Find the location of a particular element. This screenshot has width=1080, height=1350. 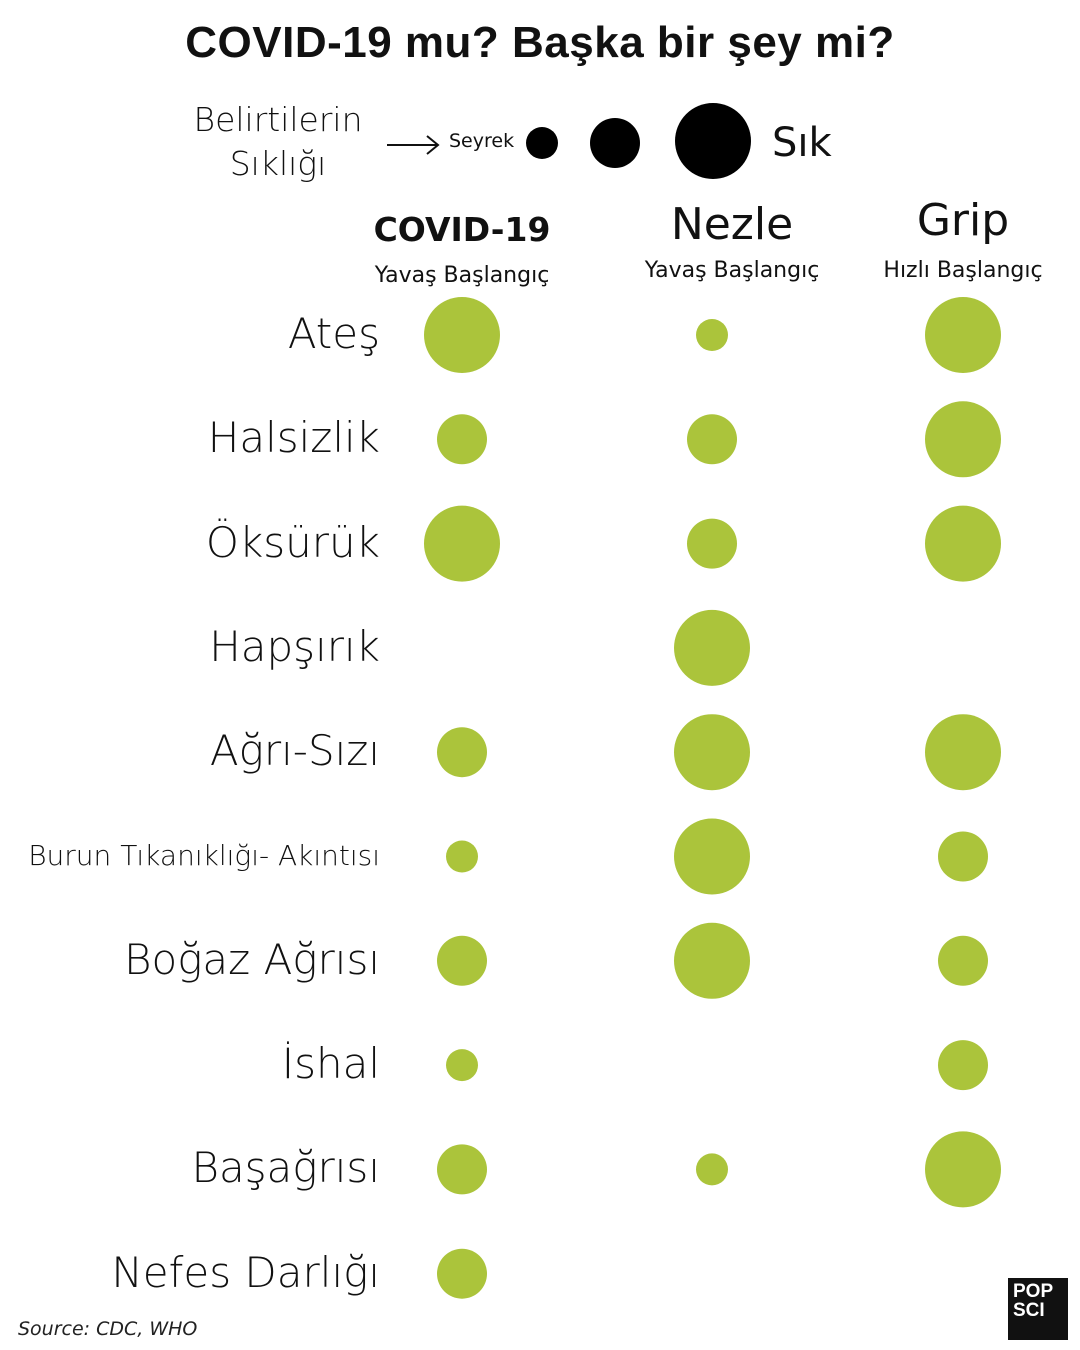

legend-label-line2: Sıklığı is located at coordinates (278, 163).